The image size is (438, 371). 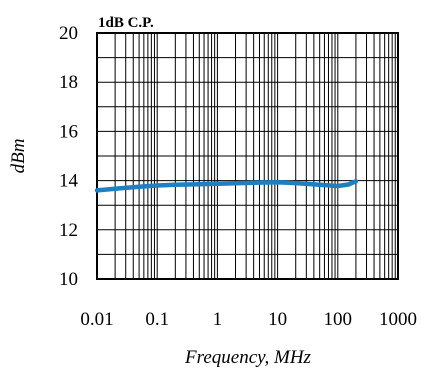 What do you see at coordinates (68, 131) in the screenshot?
I see `y-tick-label: 16` at bounding box center [68, 131].